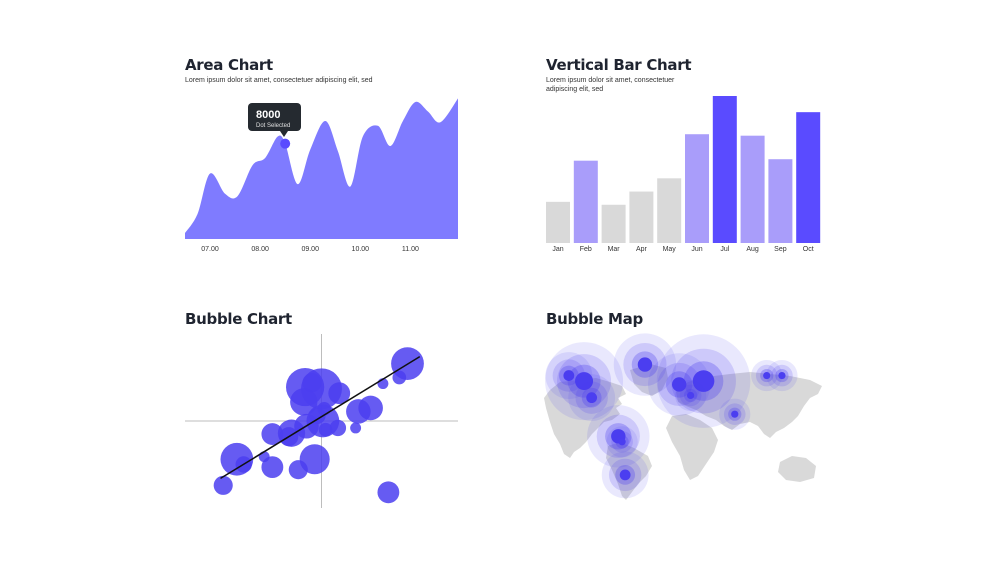 The height and width of the screenshot is (565, 1005). What do you see at coordinates (752, 249) in the screenshot?
I see `bar-x-tick-label: Aug` at bounding box center [752, 249].